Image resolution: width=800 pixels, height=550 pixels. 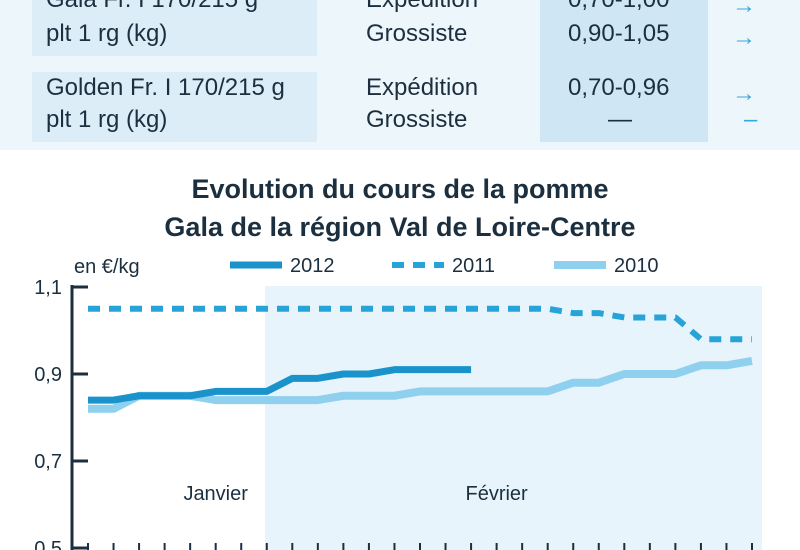 I want to click on month-label: Février, so click(x=496, y=494).